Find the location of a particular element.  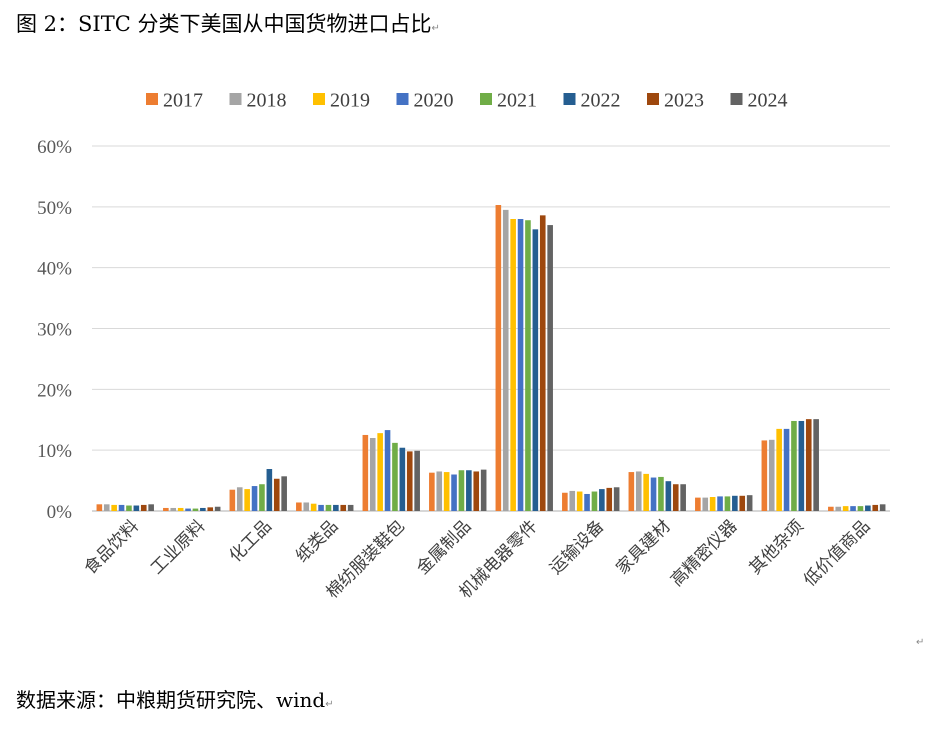

y-tick-label: 40% is located at coordinates (54, 269).